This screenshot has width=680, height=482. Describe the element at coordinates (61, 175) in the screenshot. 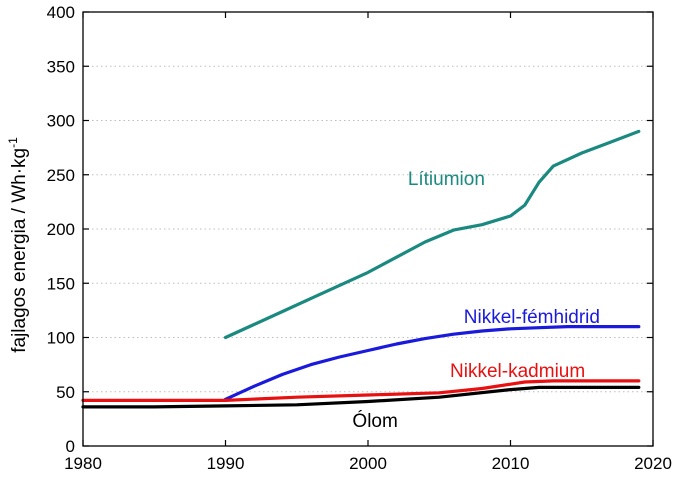

I see `y-tick-label-250: 250` at that location.